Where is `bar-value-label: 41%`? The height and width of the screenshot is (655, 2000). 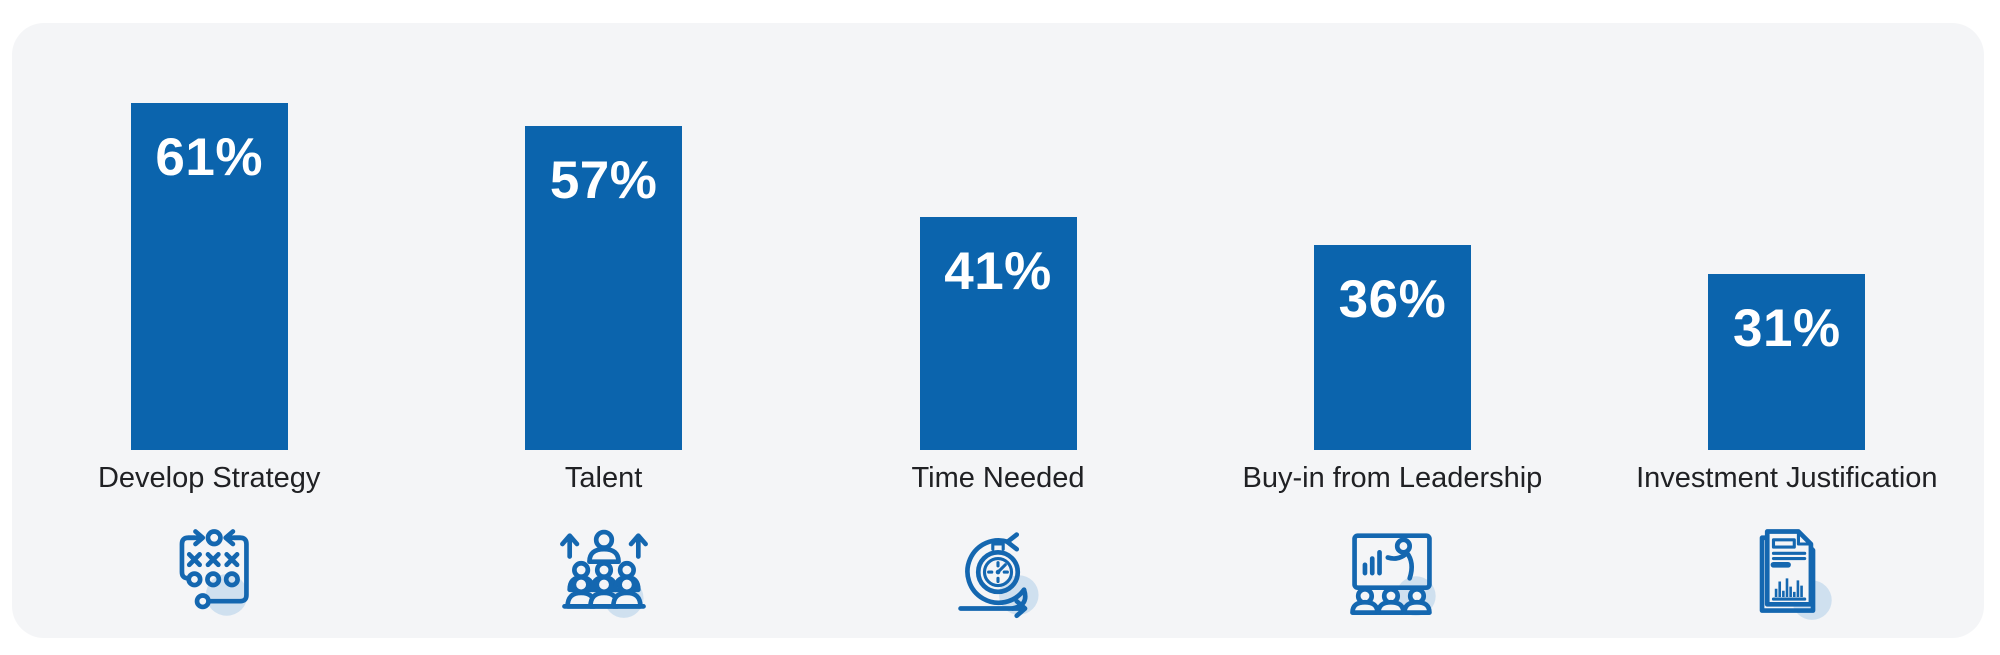
bar-value-label: 41% is located at coordinates (998, 271).